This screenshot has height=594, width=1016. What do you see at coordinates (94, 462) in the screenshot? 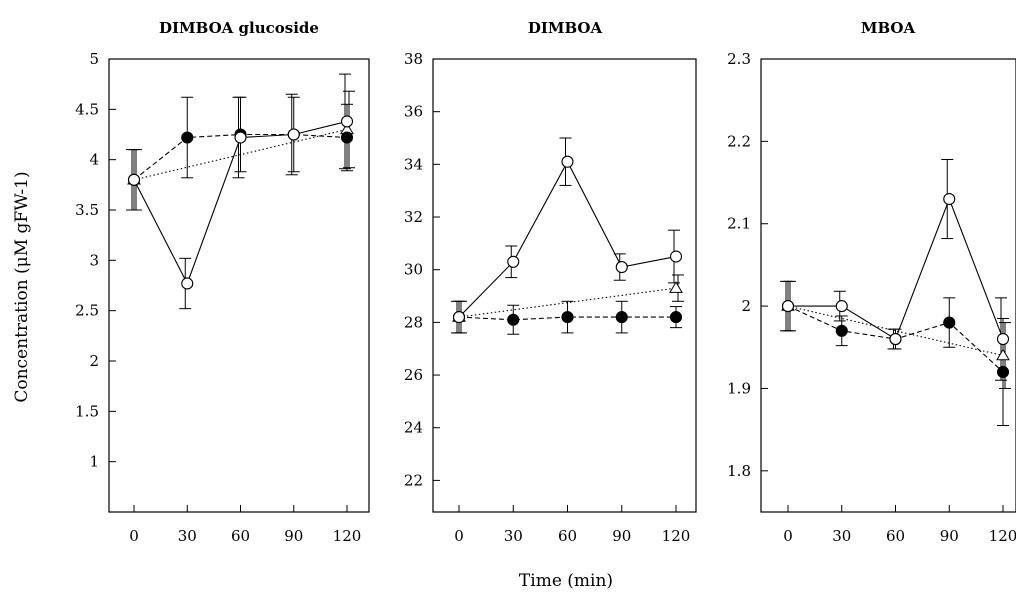
I see `y-tick-label: 1` at bounding box center [94, 462].